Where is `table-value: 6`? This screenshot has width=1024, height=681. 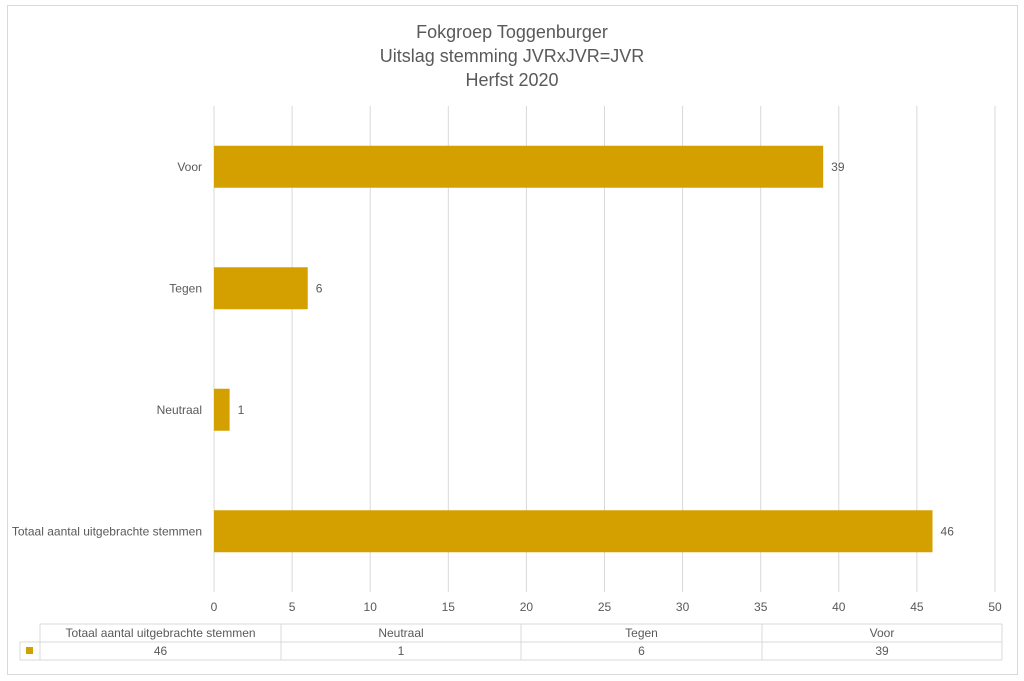 table-value: 6 is located at coordinates (641, 651).